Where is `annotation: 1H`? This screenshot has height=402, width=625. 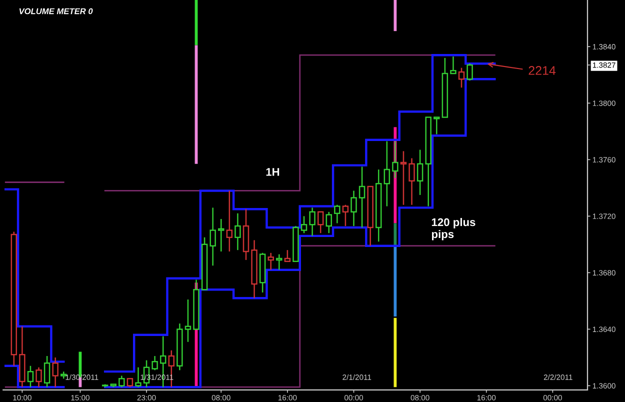 annotation: 1H is located at coordinates (273, 172).